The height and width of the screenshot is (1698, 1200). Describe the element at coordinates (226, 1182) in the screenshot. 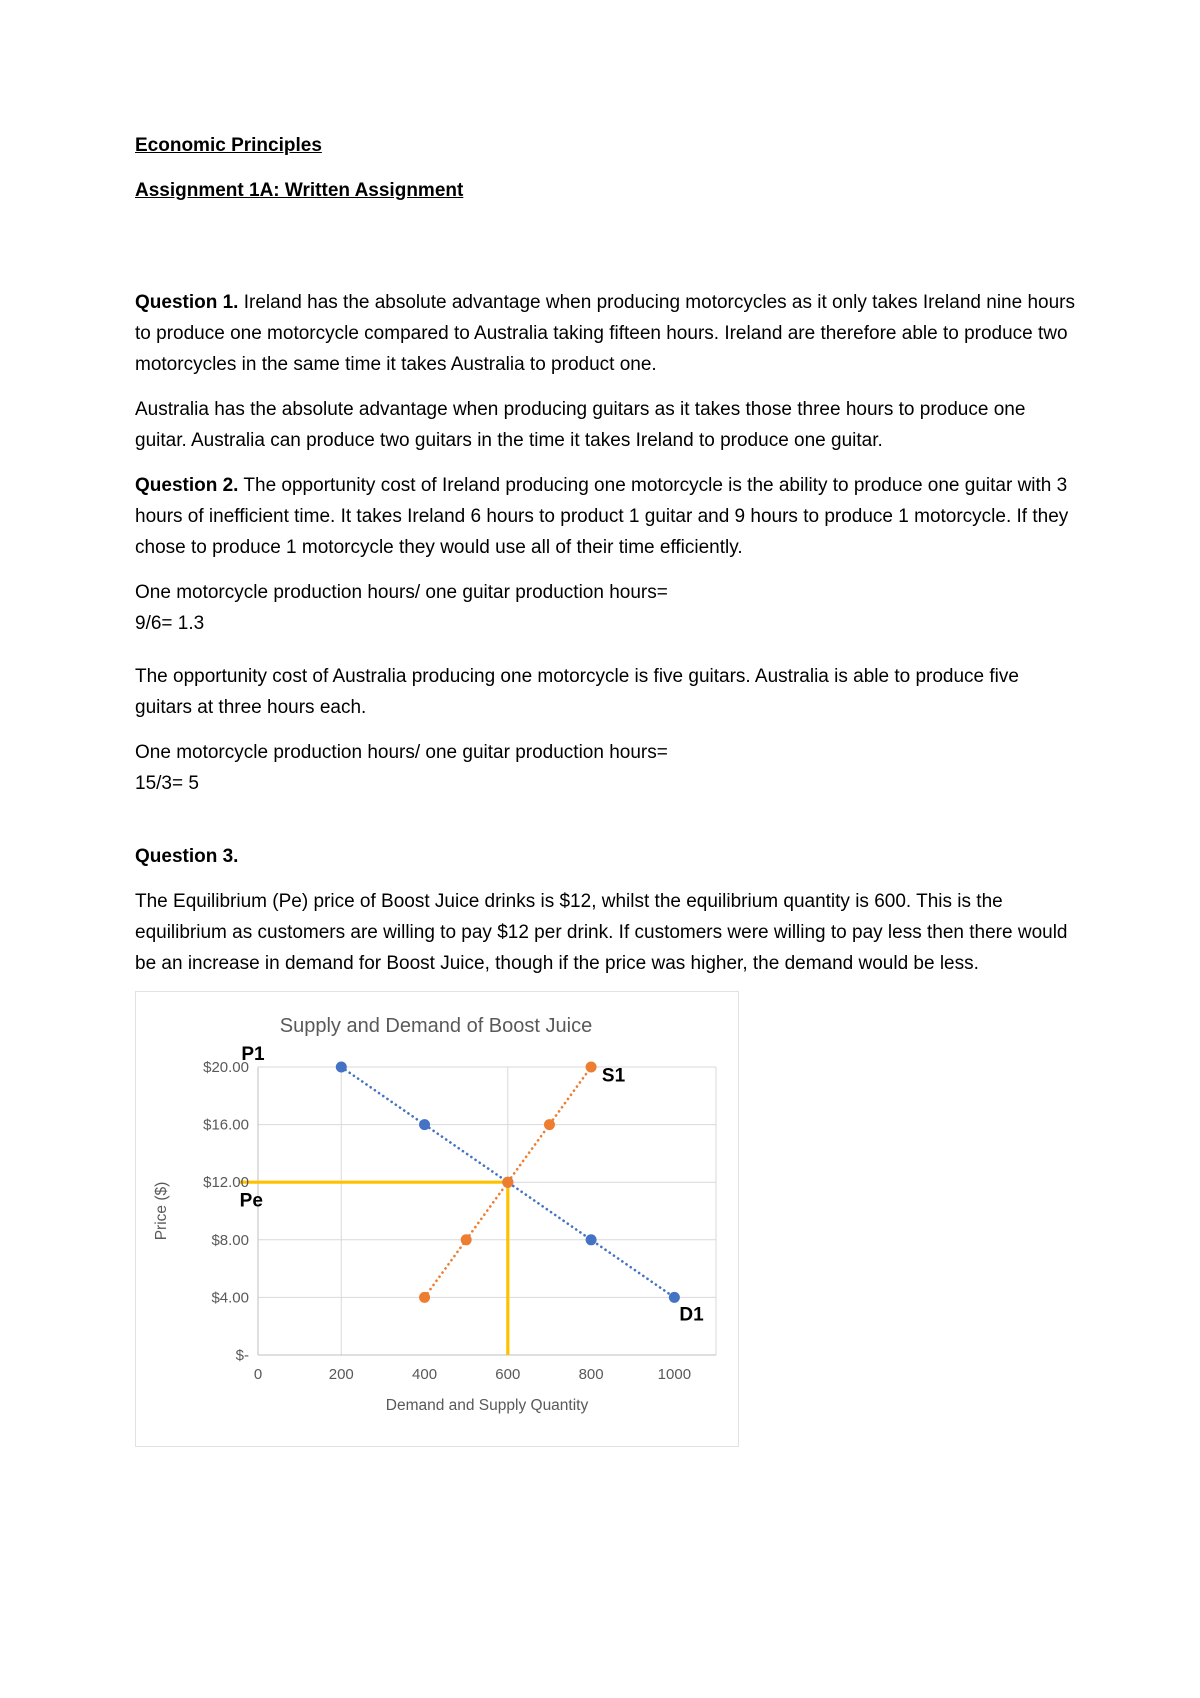

I see `y-tick-label: $12.00` at that location.